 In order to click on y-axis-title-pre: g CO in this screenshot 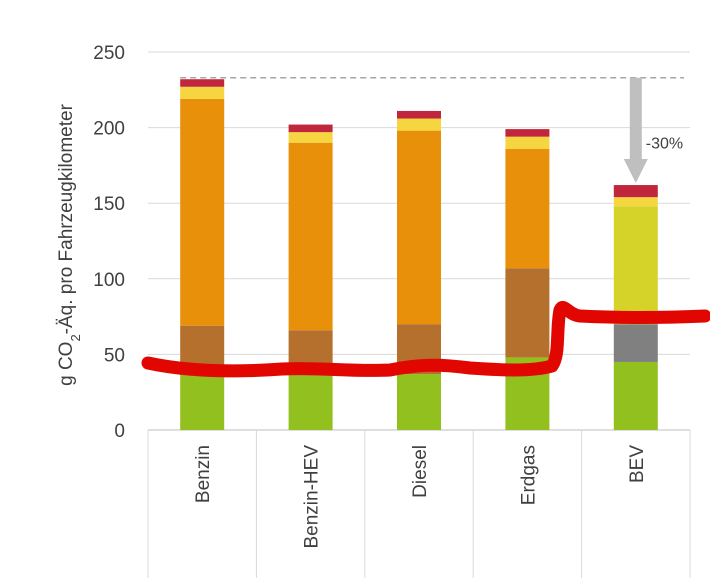, I will do `click(66, 364)`.